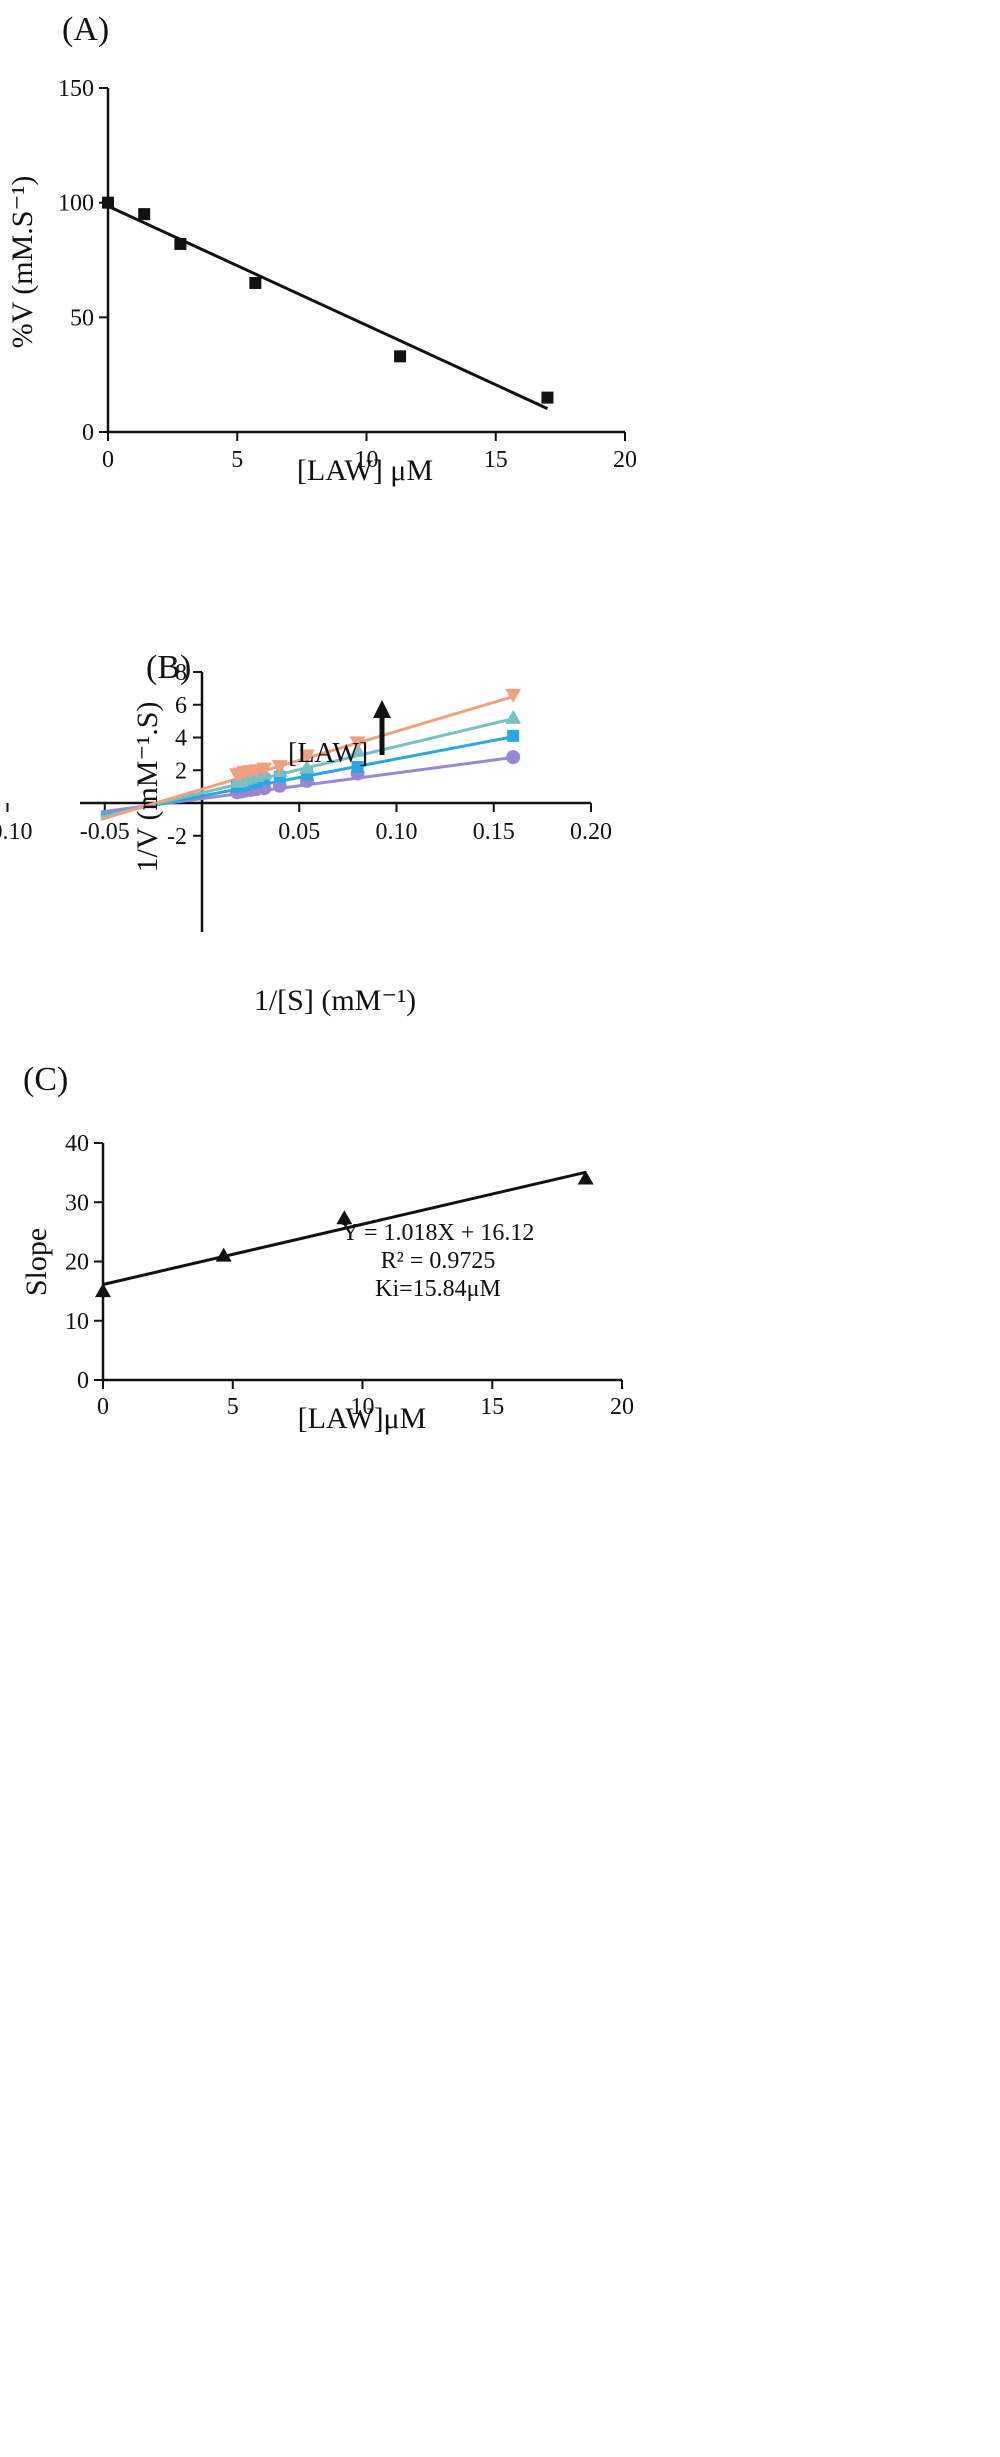 The height and width of the screenshot is (2457, 1000). I want to click on panel-b-ticks: -0.10 -0.05 0.05 0.10 0.15 0.20 -2 2 4 6 8, so click(306, 755).